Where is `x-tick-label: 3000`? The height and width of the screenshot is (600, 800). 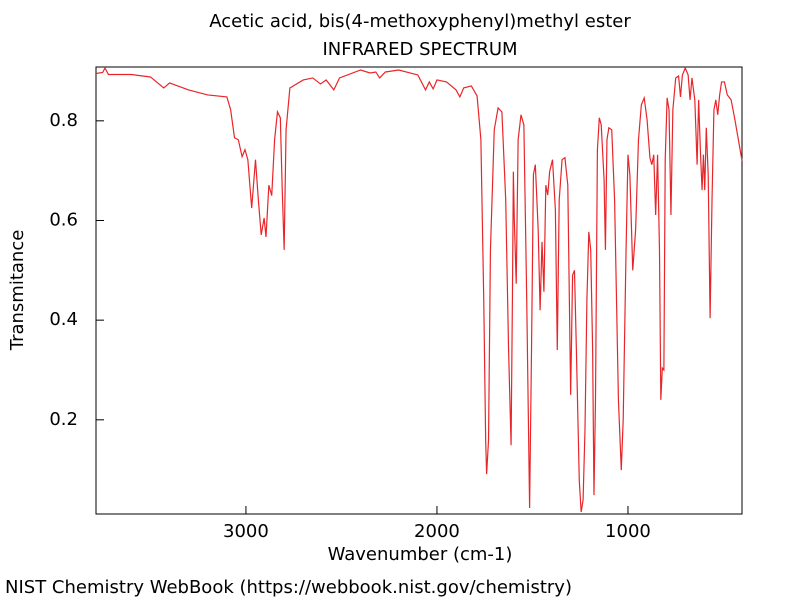
x-tick-label: 3000 is located at coordinates (246, 531).